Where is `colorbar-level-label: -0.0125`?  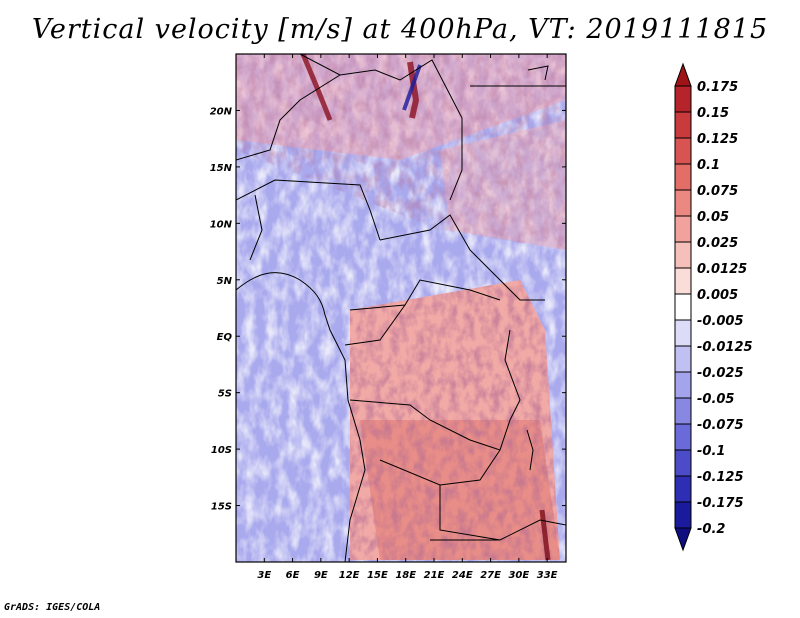
colorbar-level-label: -0.0125 is located at coordinates (725, 347).